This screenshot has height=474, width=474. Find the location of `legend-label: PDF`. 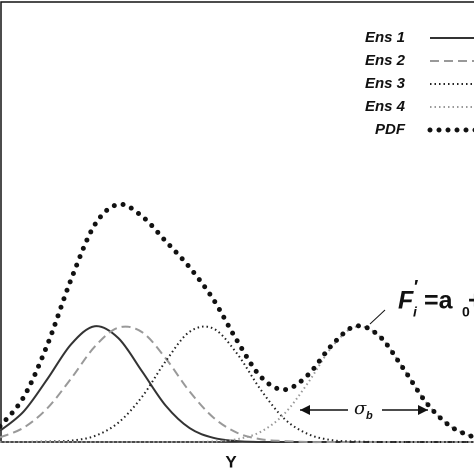

legend-label: PDF is located at coordinates (390, 129).